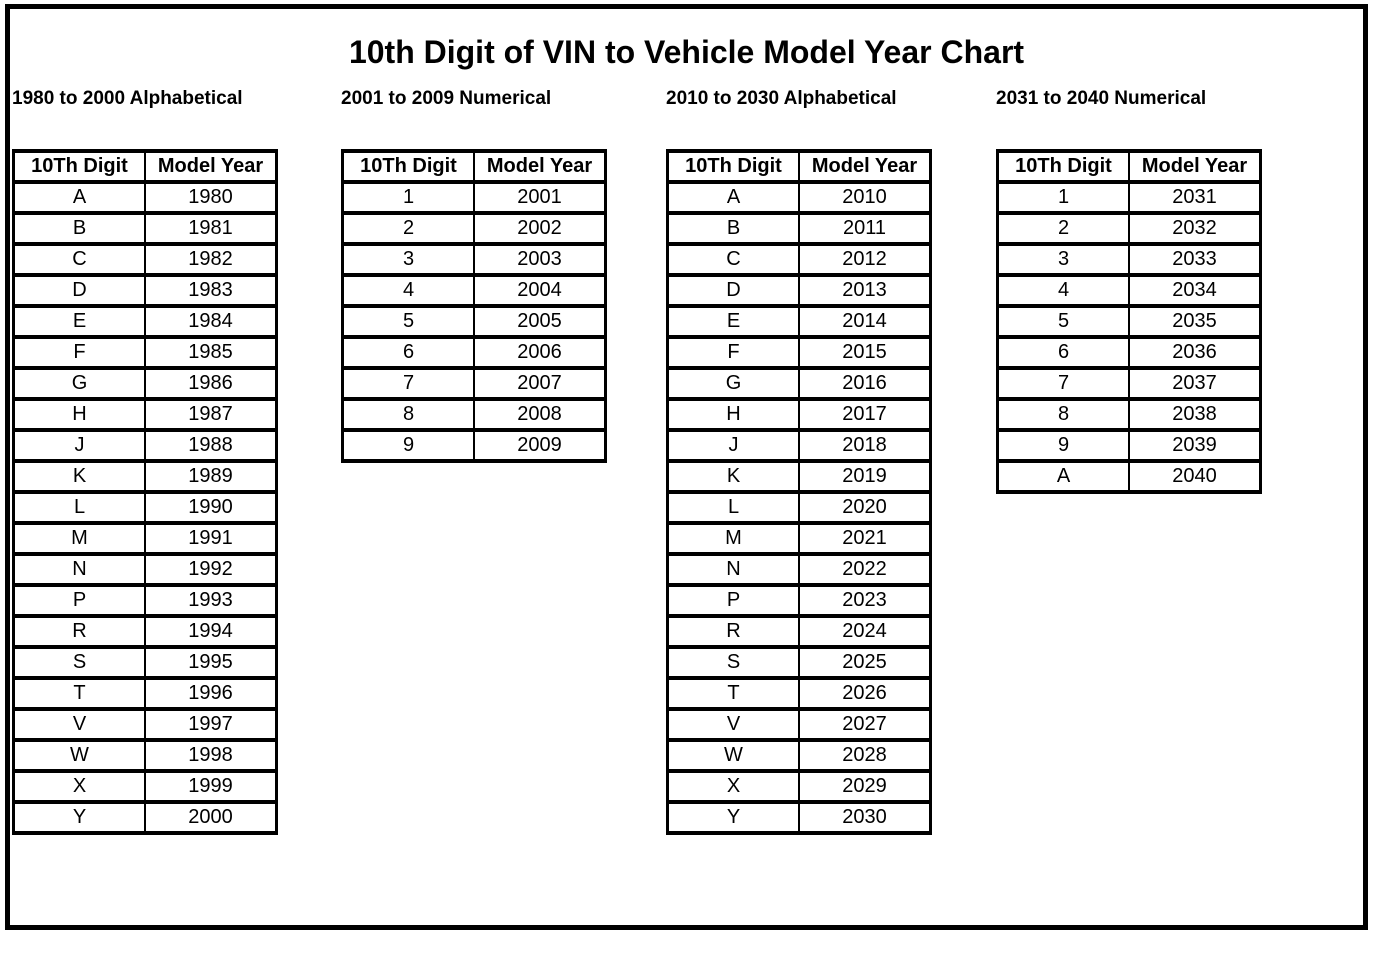 The width and height of the screenshot is (1376, 953). I want to click on table-row: E 2014, so click(799, 321).